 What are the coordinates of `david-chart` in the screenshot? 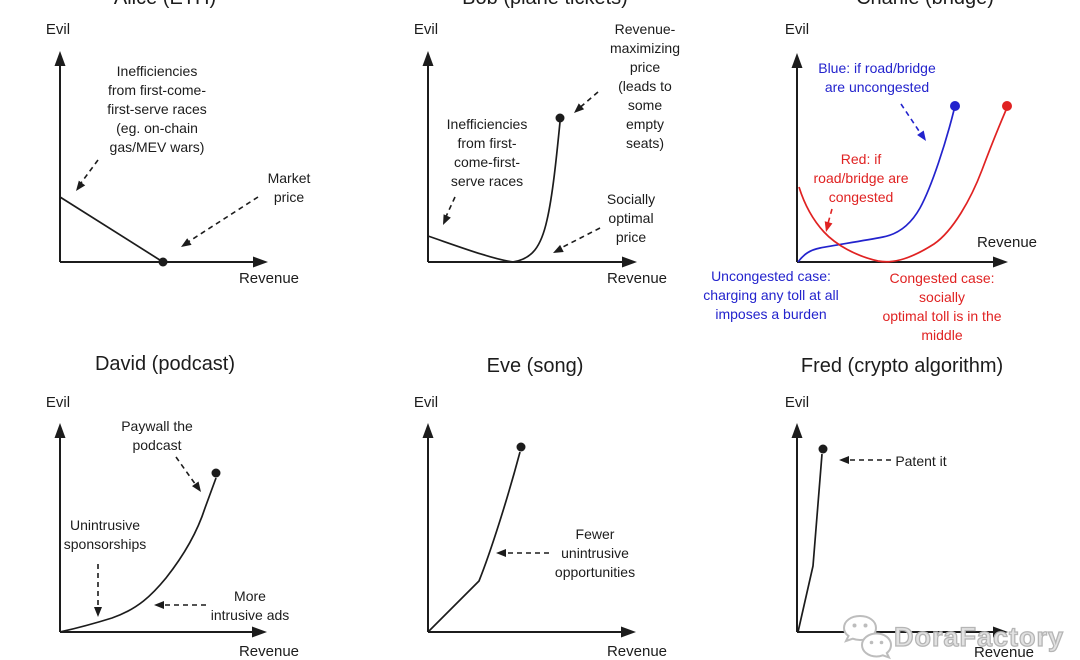 It's located at (160, 530).